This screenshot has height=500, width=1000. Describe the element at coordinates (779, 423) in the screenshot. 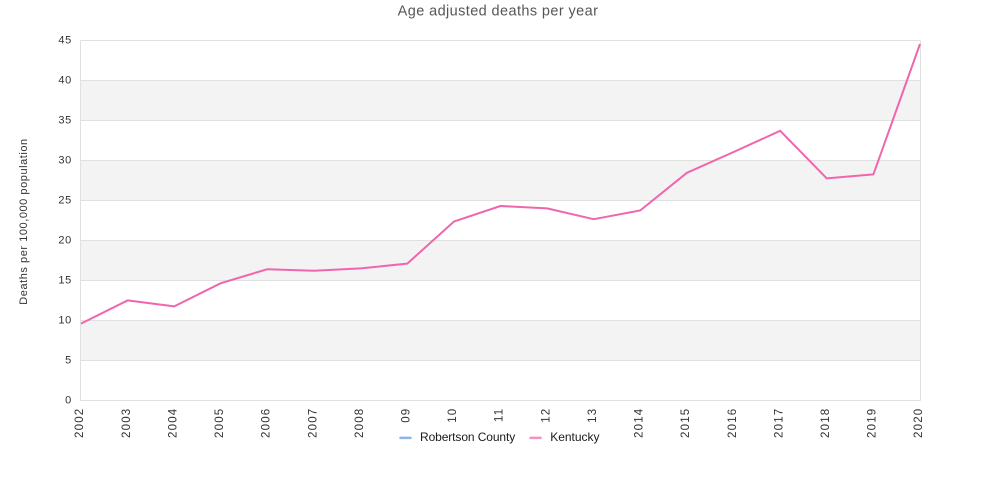

I see `svg-text: 2017` at that location.